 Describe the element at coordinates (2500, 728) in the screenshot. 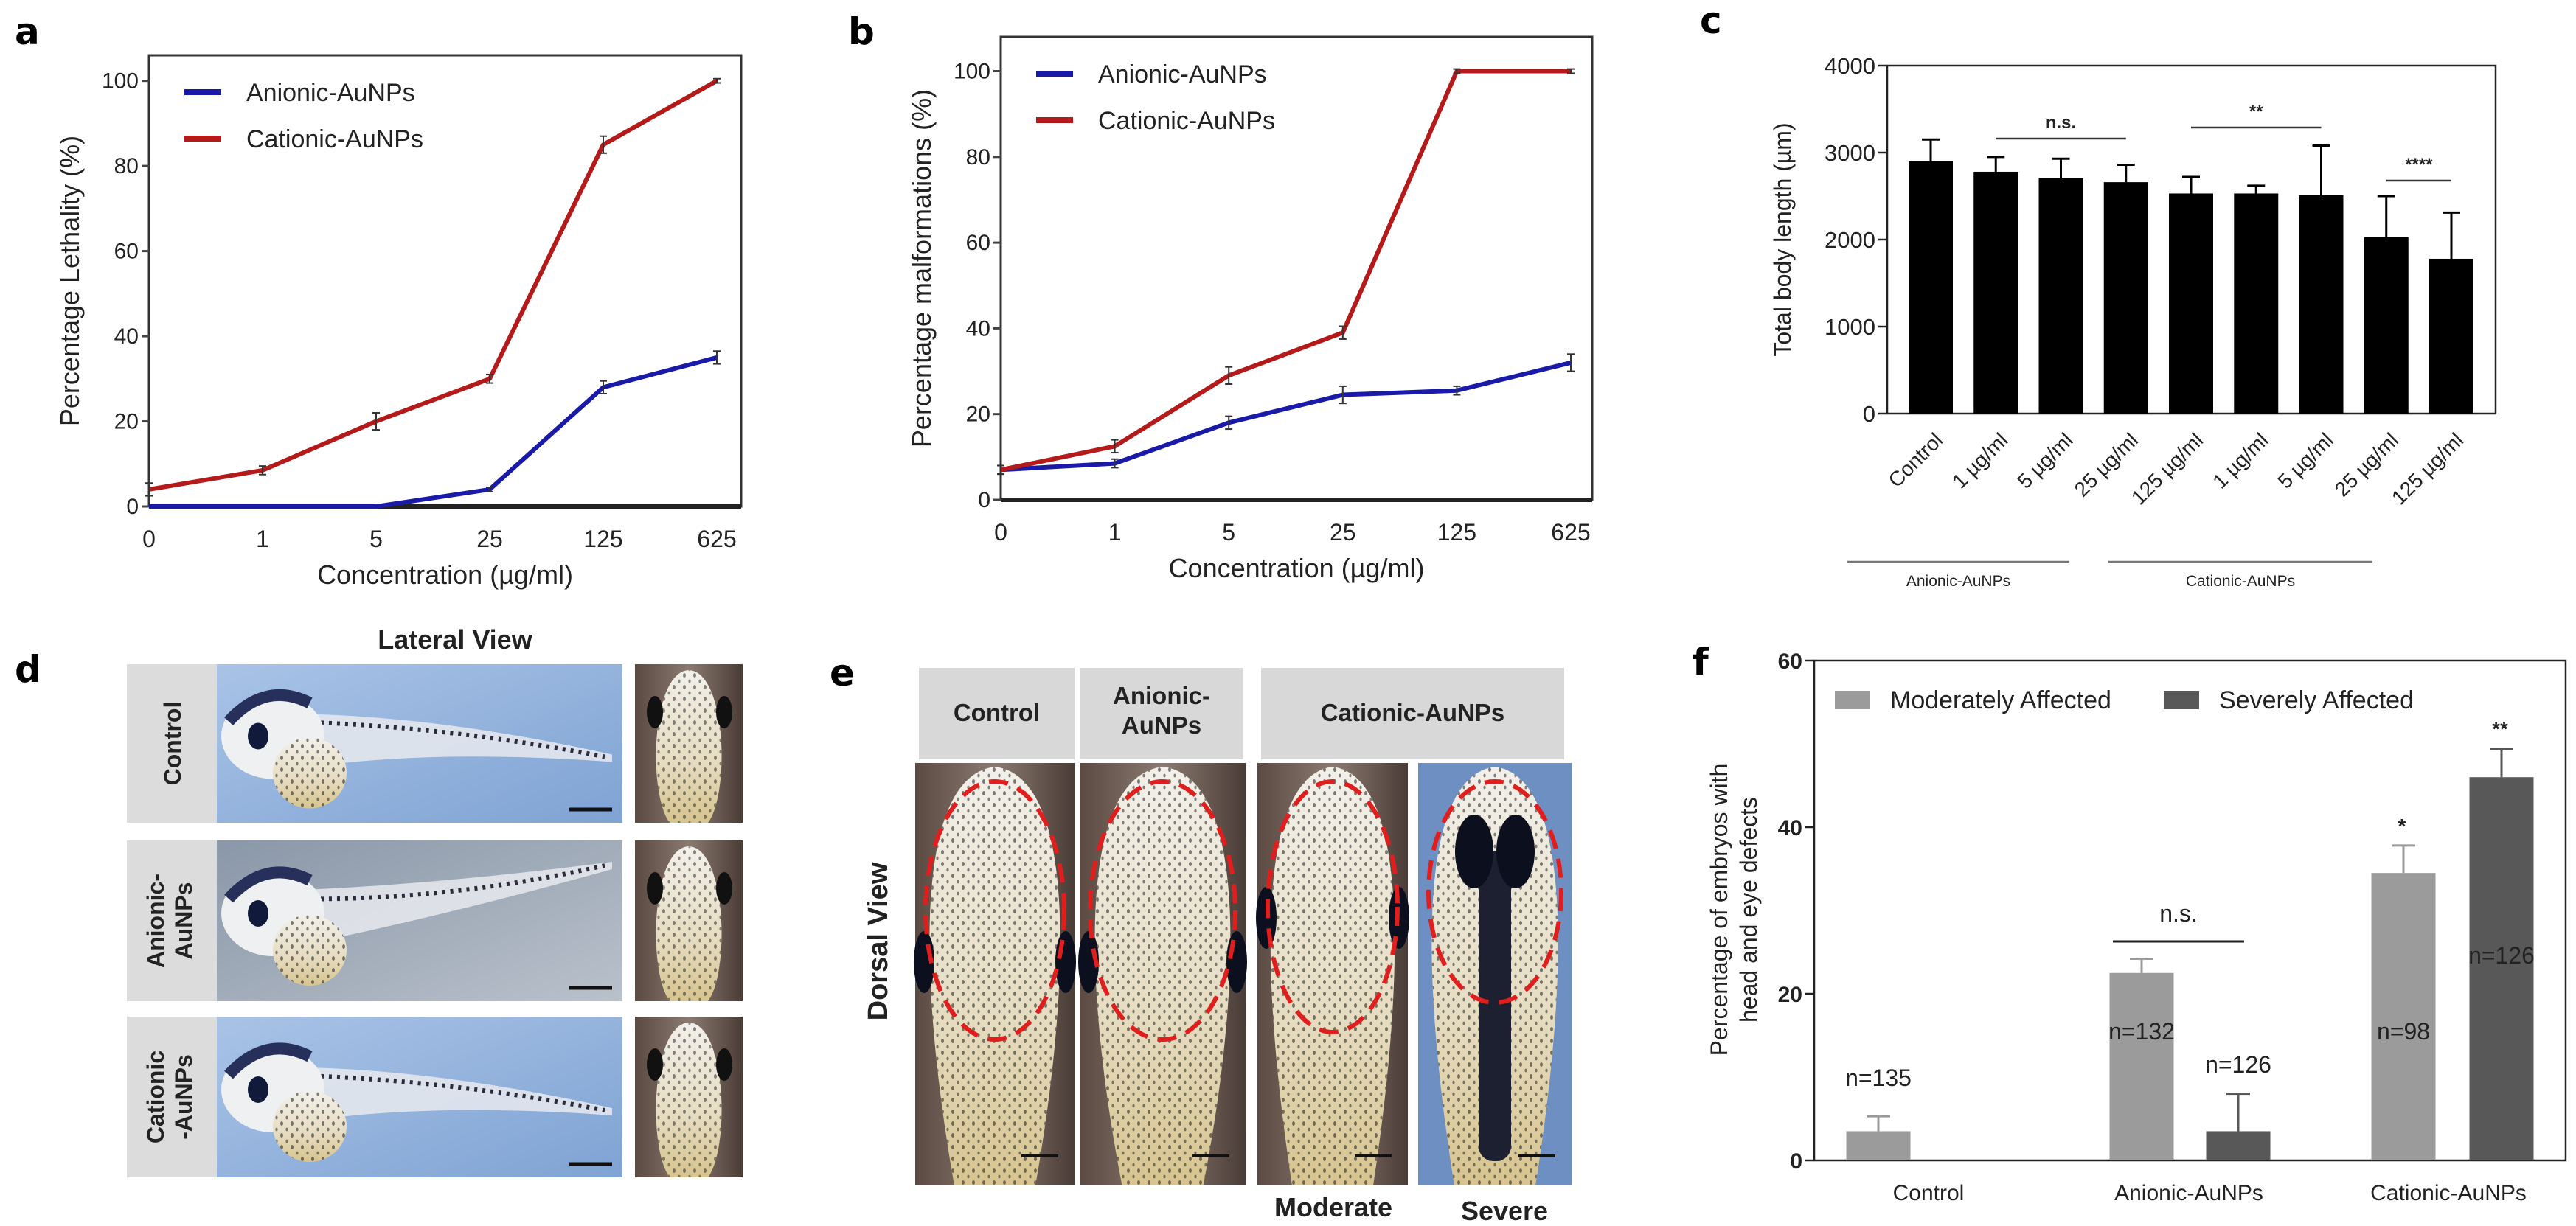

I see `significance-star: **` at that location.